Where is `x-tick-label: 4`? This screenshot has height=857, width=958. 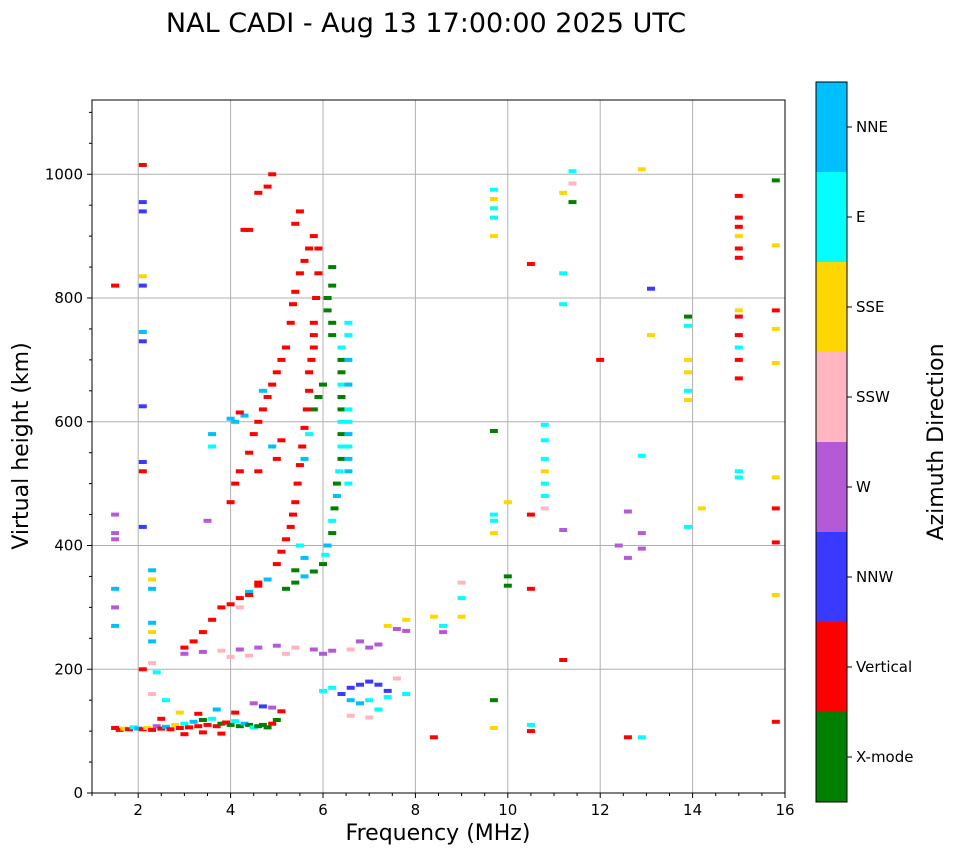 x-tick-label: 4 is located at coordinates (231, 810).